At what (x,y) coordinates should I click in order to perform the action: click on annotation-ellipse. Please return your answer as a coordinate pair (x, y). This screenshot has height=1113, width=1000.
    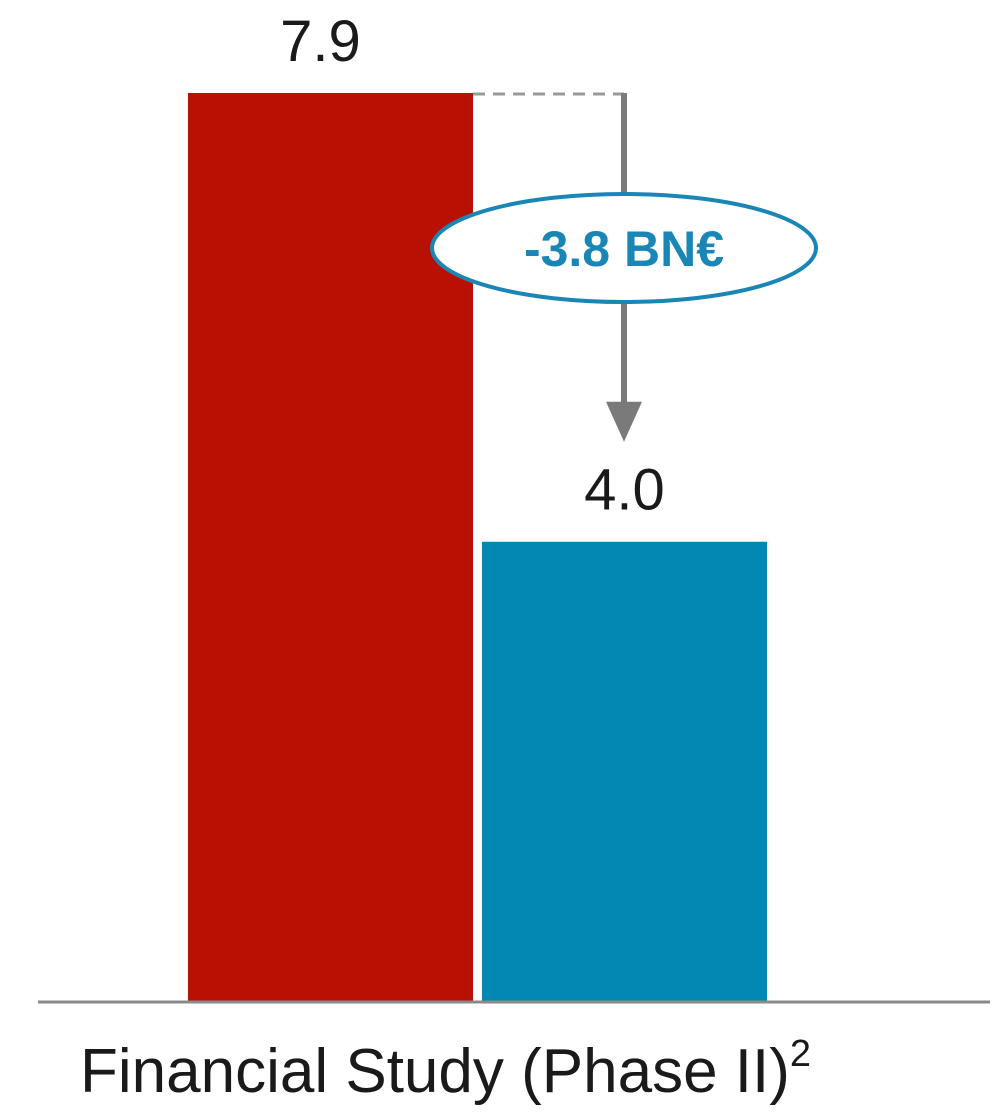
    Looking at the image, I should click on (624, 248).